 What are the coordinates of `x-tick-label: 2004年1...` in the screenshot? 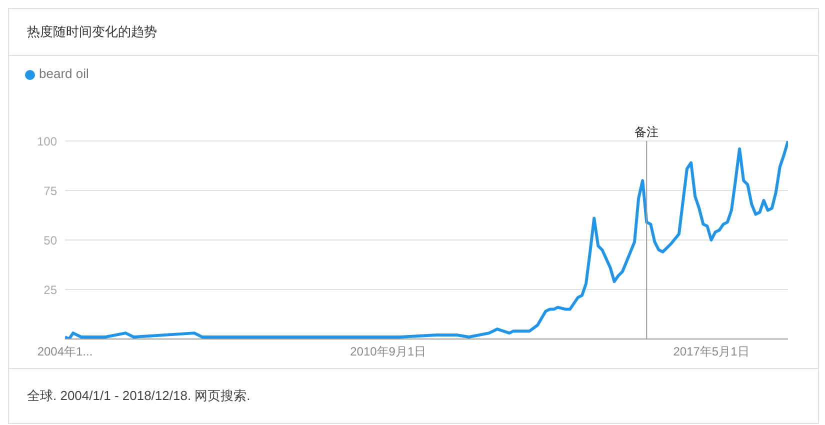 It's located at (65, 351).